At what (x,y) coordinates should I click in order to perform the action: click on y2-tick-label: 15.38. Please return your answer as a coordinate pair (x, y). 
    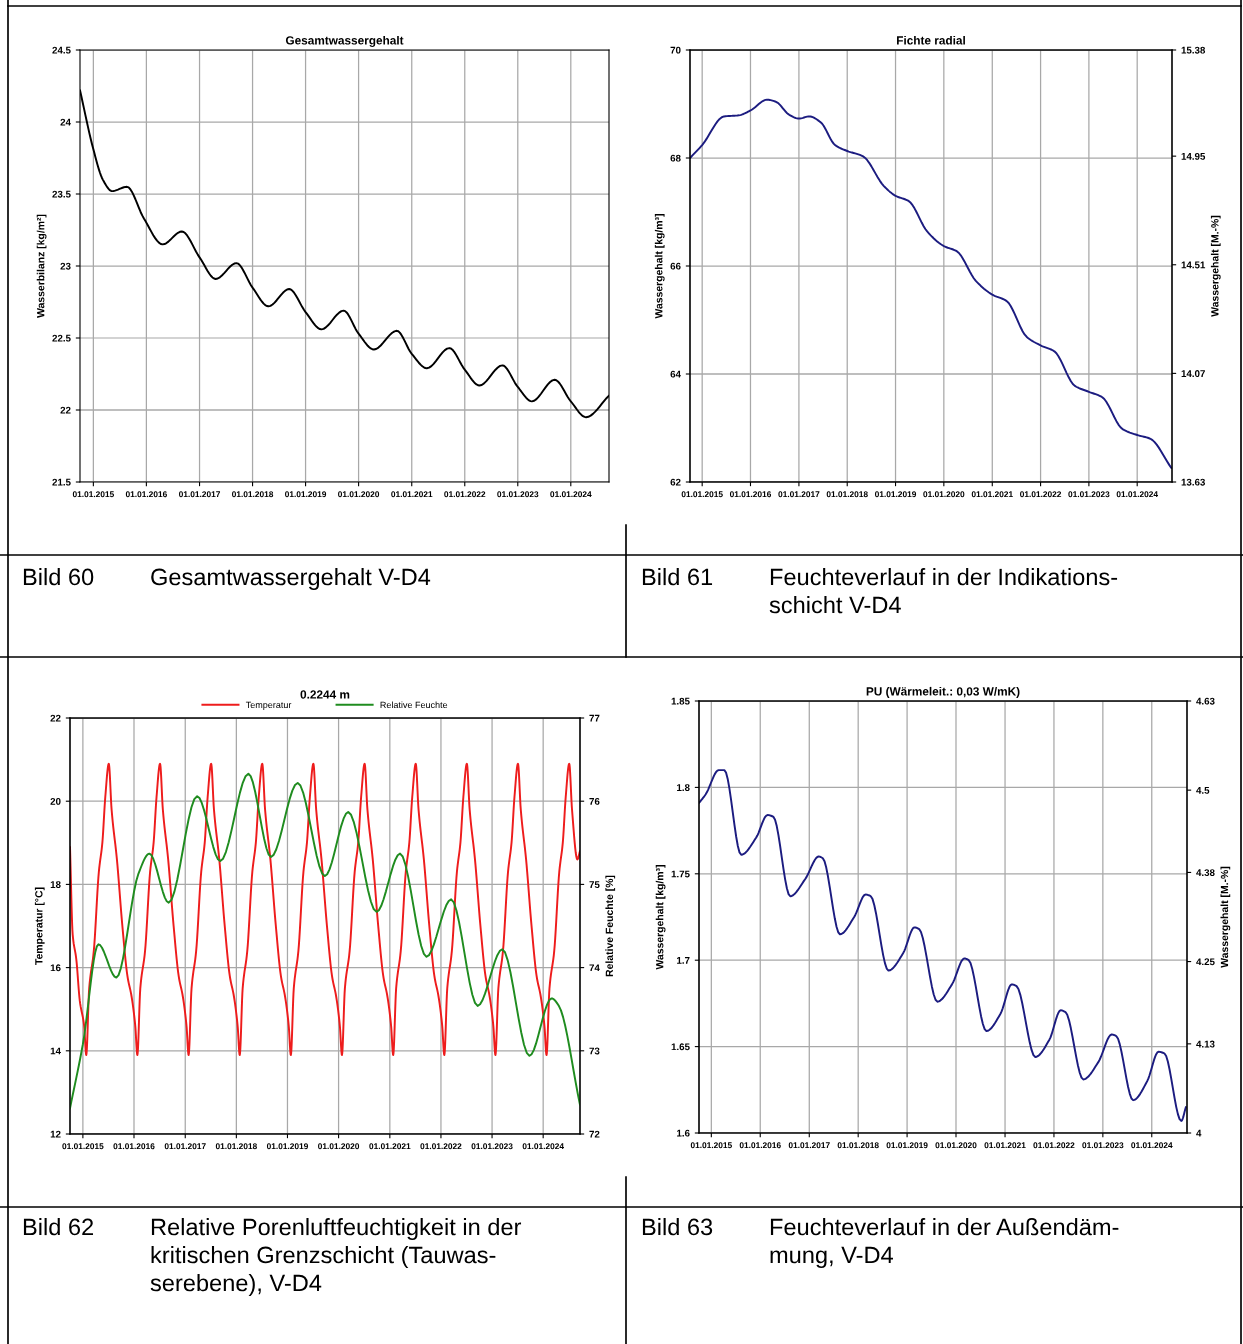
    Looking at the image, I should click on (1193, 50).